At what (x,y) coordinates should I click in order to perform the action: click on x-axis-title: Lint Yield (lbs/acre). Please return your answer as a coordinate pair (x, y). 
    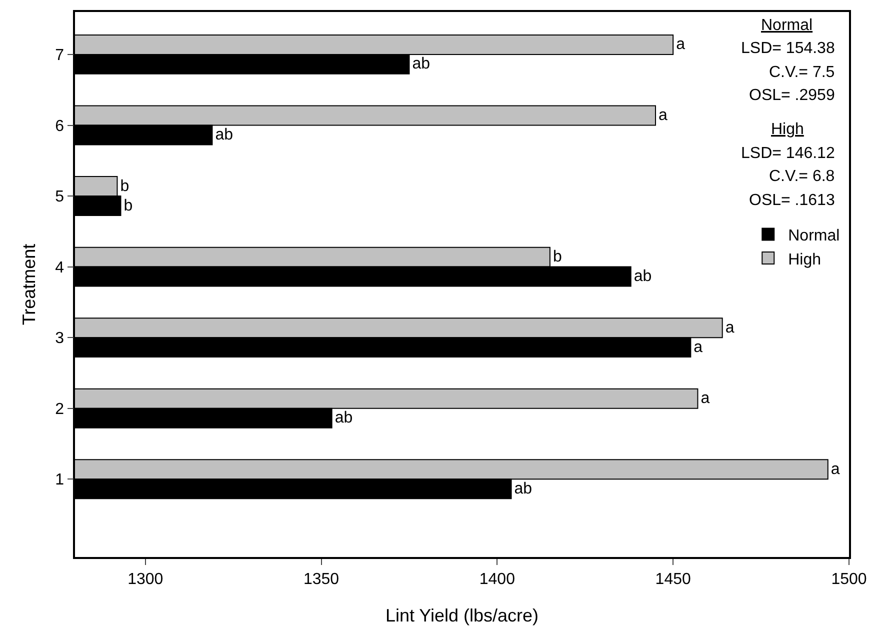
    Looking at the image, I should click on (462, 616).